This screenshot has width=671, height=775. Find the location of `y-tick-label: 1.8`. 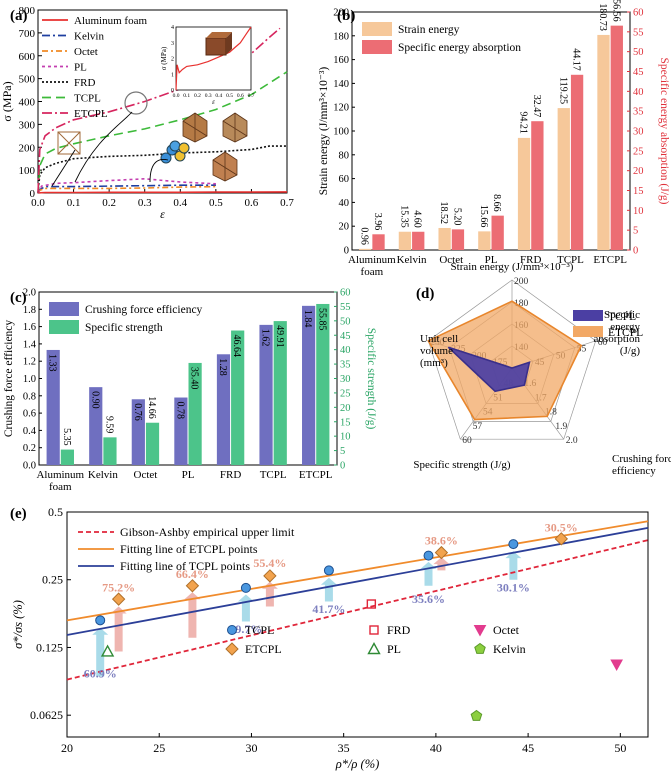

y-tick-label: 1.8 is located at coordinates (29, 310).